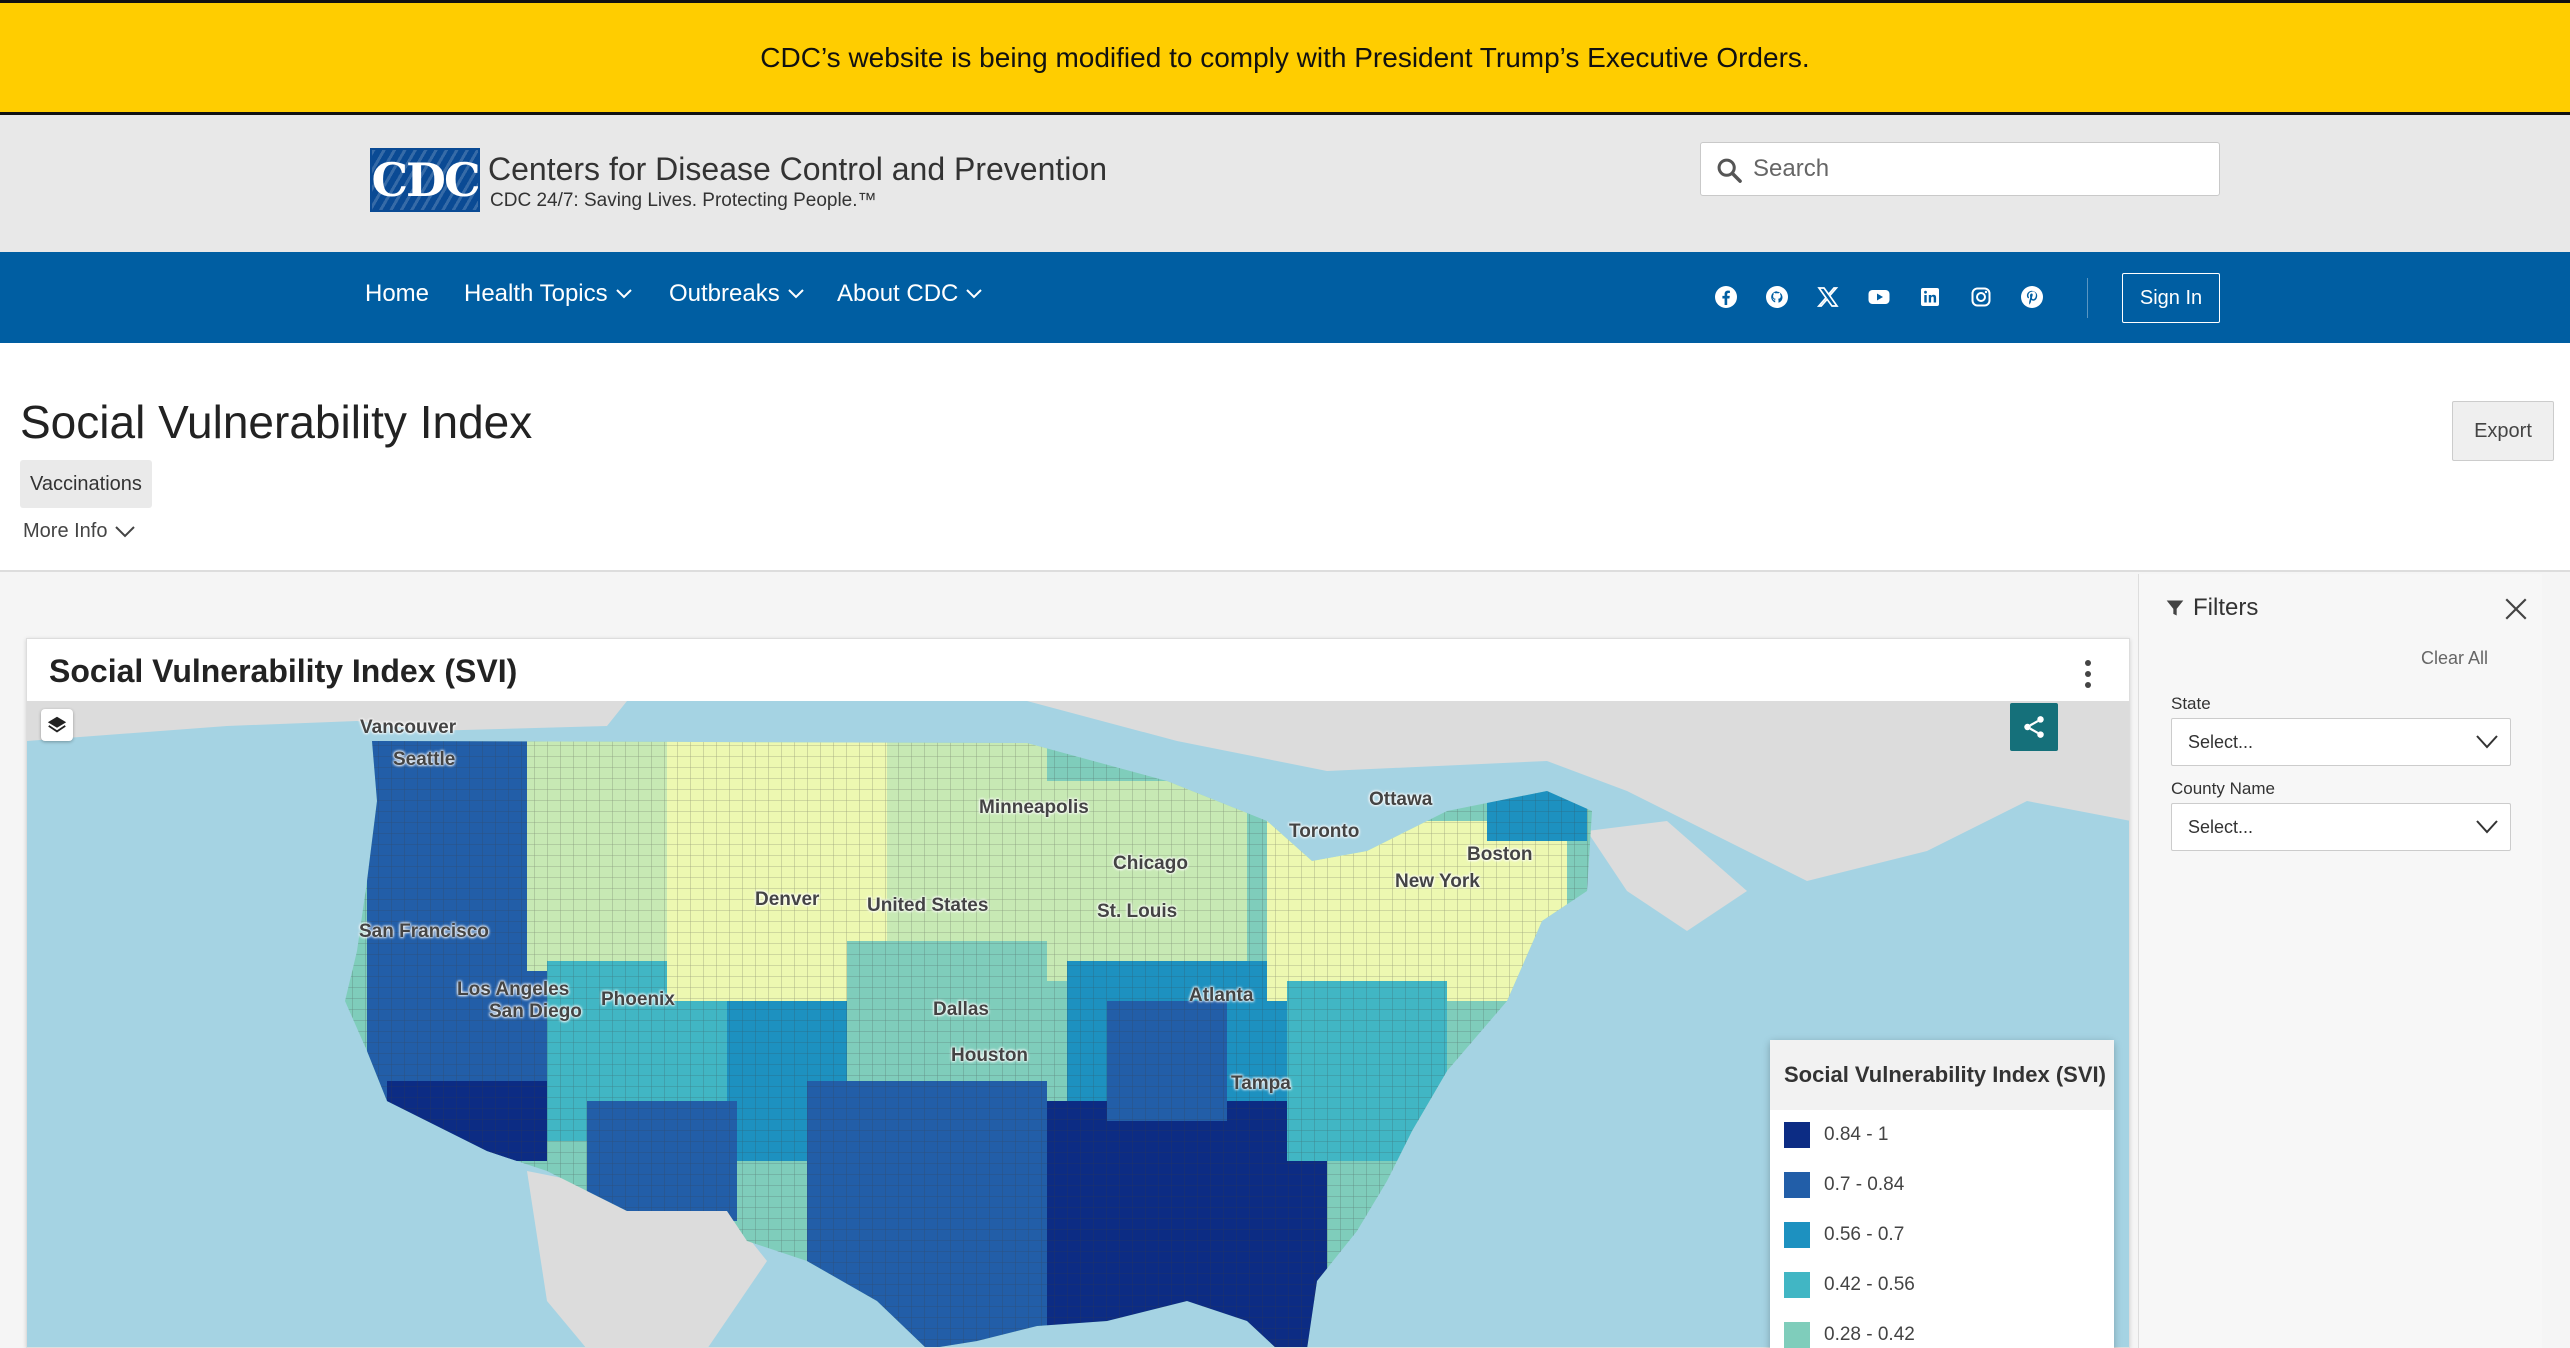 Image resolution: width=2570 pixels, height=1348 pixels. What do you see at coordinates (2087, 298) in the screenshot?
I see `nav-divider` at bounding box center [2087, 298].